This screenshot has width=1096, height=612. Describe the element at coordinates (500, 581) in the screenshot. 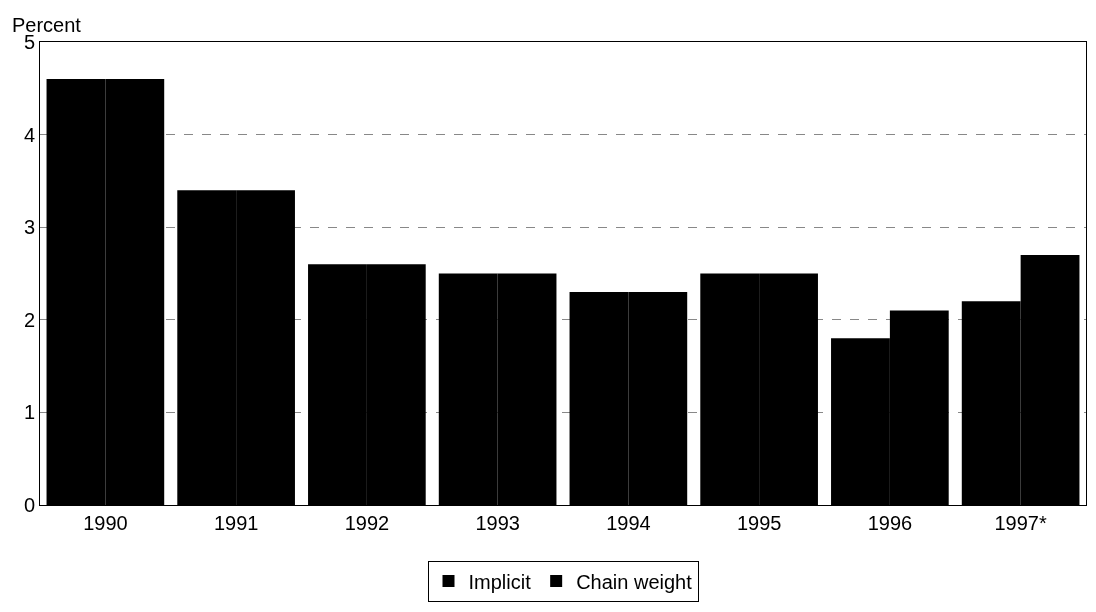

I see `legend-label: Implicit` at that location.